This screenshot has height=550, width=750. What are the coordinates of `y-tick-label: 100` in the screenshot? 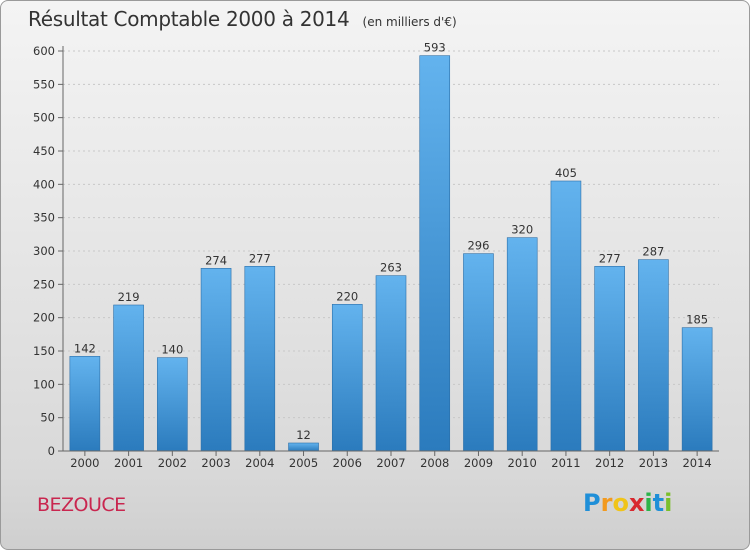 It's located at (44, 384).